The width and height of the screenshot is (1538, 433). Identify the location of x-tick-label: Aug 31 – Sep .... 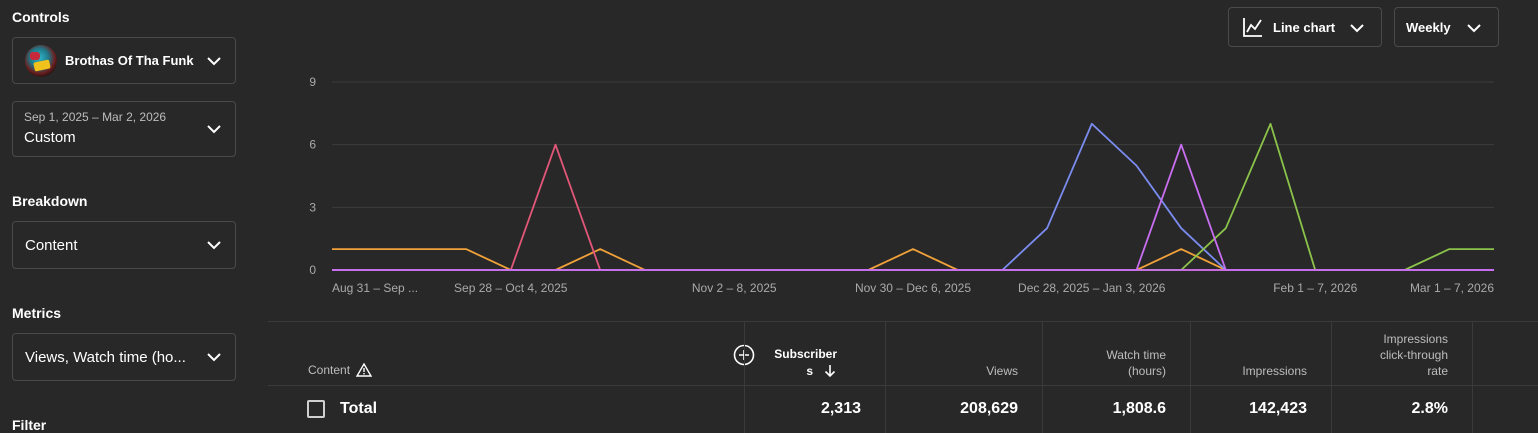
(375, 288).